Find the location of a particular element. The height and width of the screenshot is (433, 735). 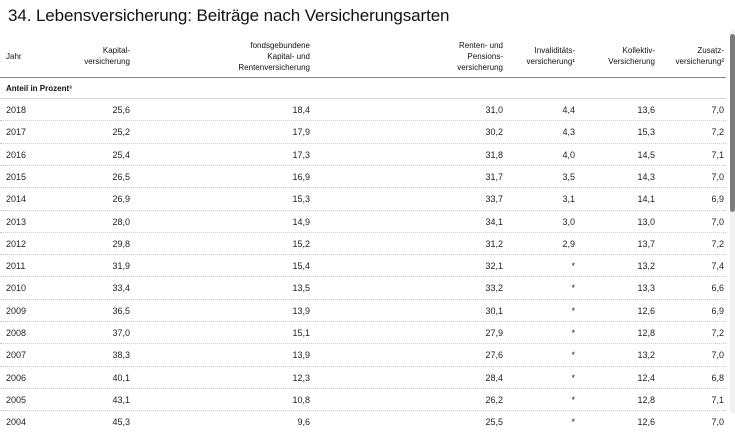

cell-kapital: 26,9 is located at coordinates (121, 199).